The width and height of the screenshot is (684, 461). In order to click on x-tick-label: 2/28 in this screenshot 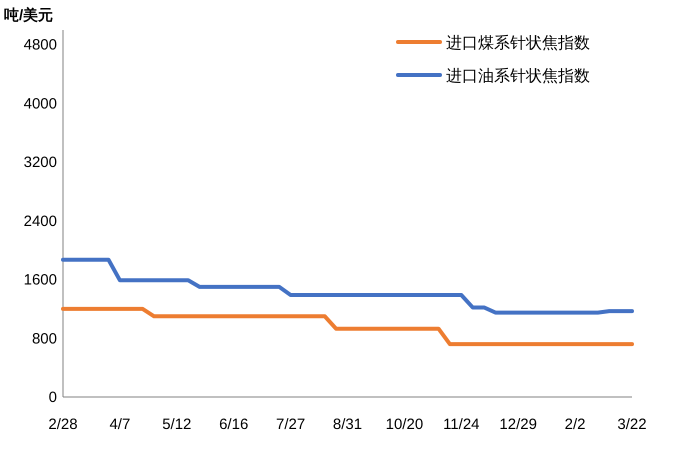, I will do `click(63, 424)`.